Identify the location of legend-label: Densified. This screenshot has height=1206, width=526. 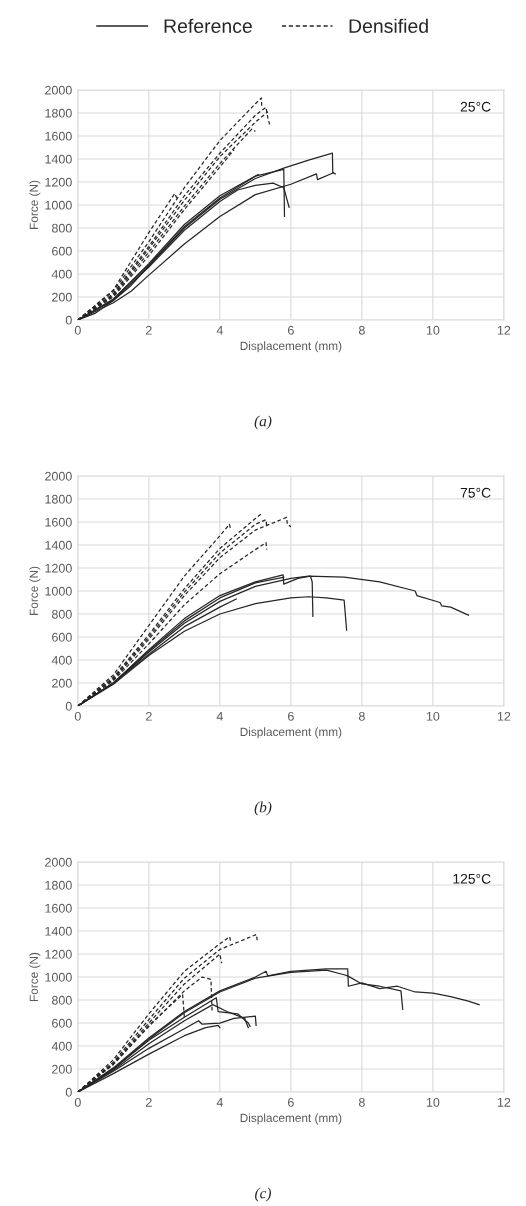
(388, 25).